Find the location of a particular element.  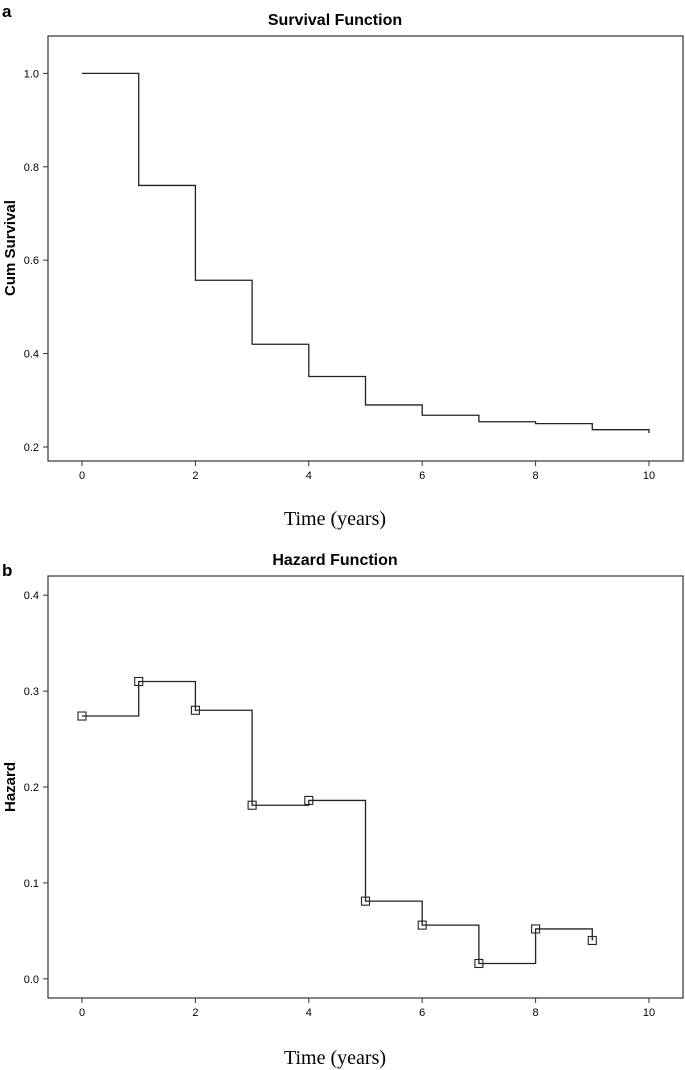

y-tick-label: 0.3 is located at coordinates (31, 692).